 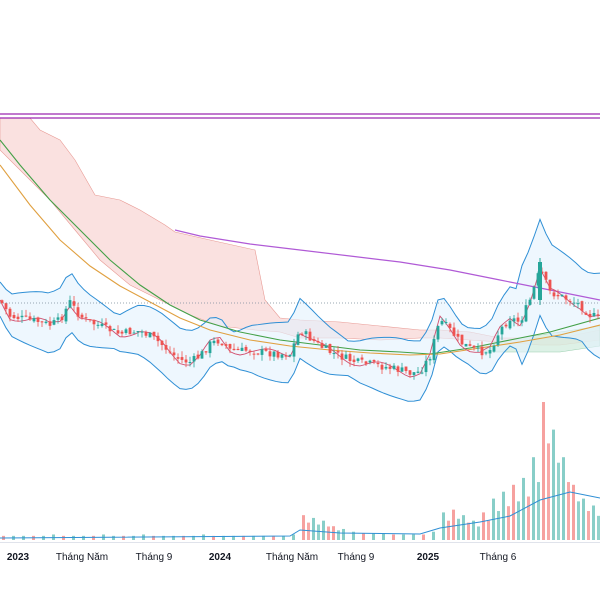 I want to click on ma-long-line, so click(x=387, y=265).